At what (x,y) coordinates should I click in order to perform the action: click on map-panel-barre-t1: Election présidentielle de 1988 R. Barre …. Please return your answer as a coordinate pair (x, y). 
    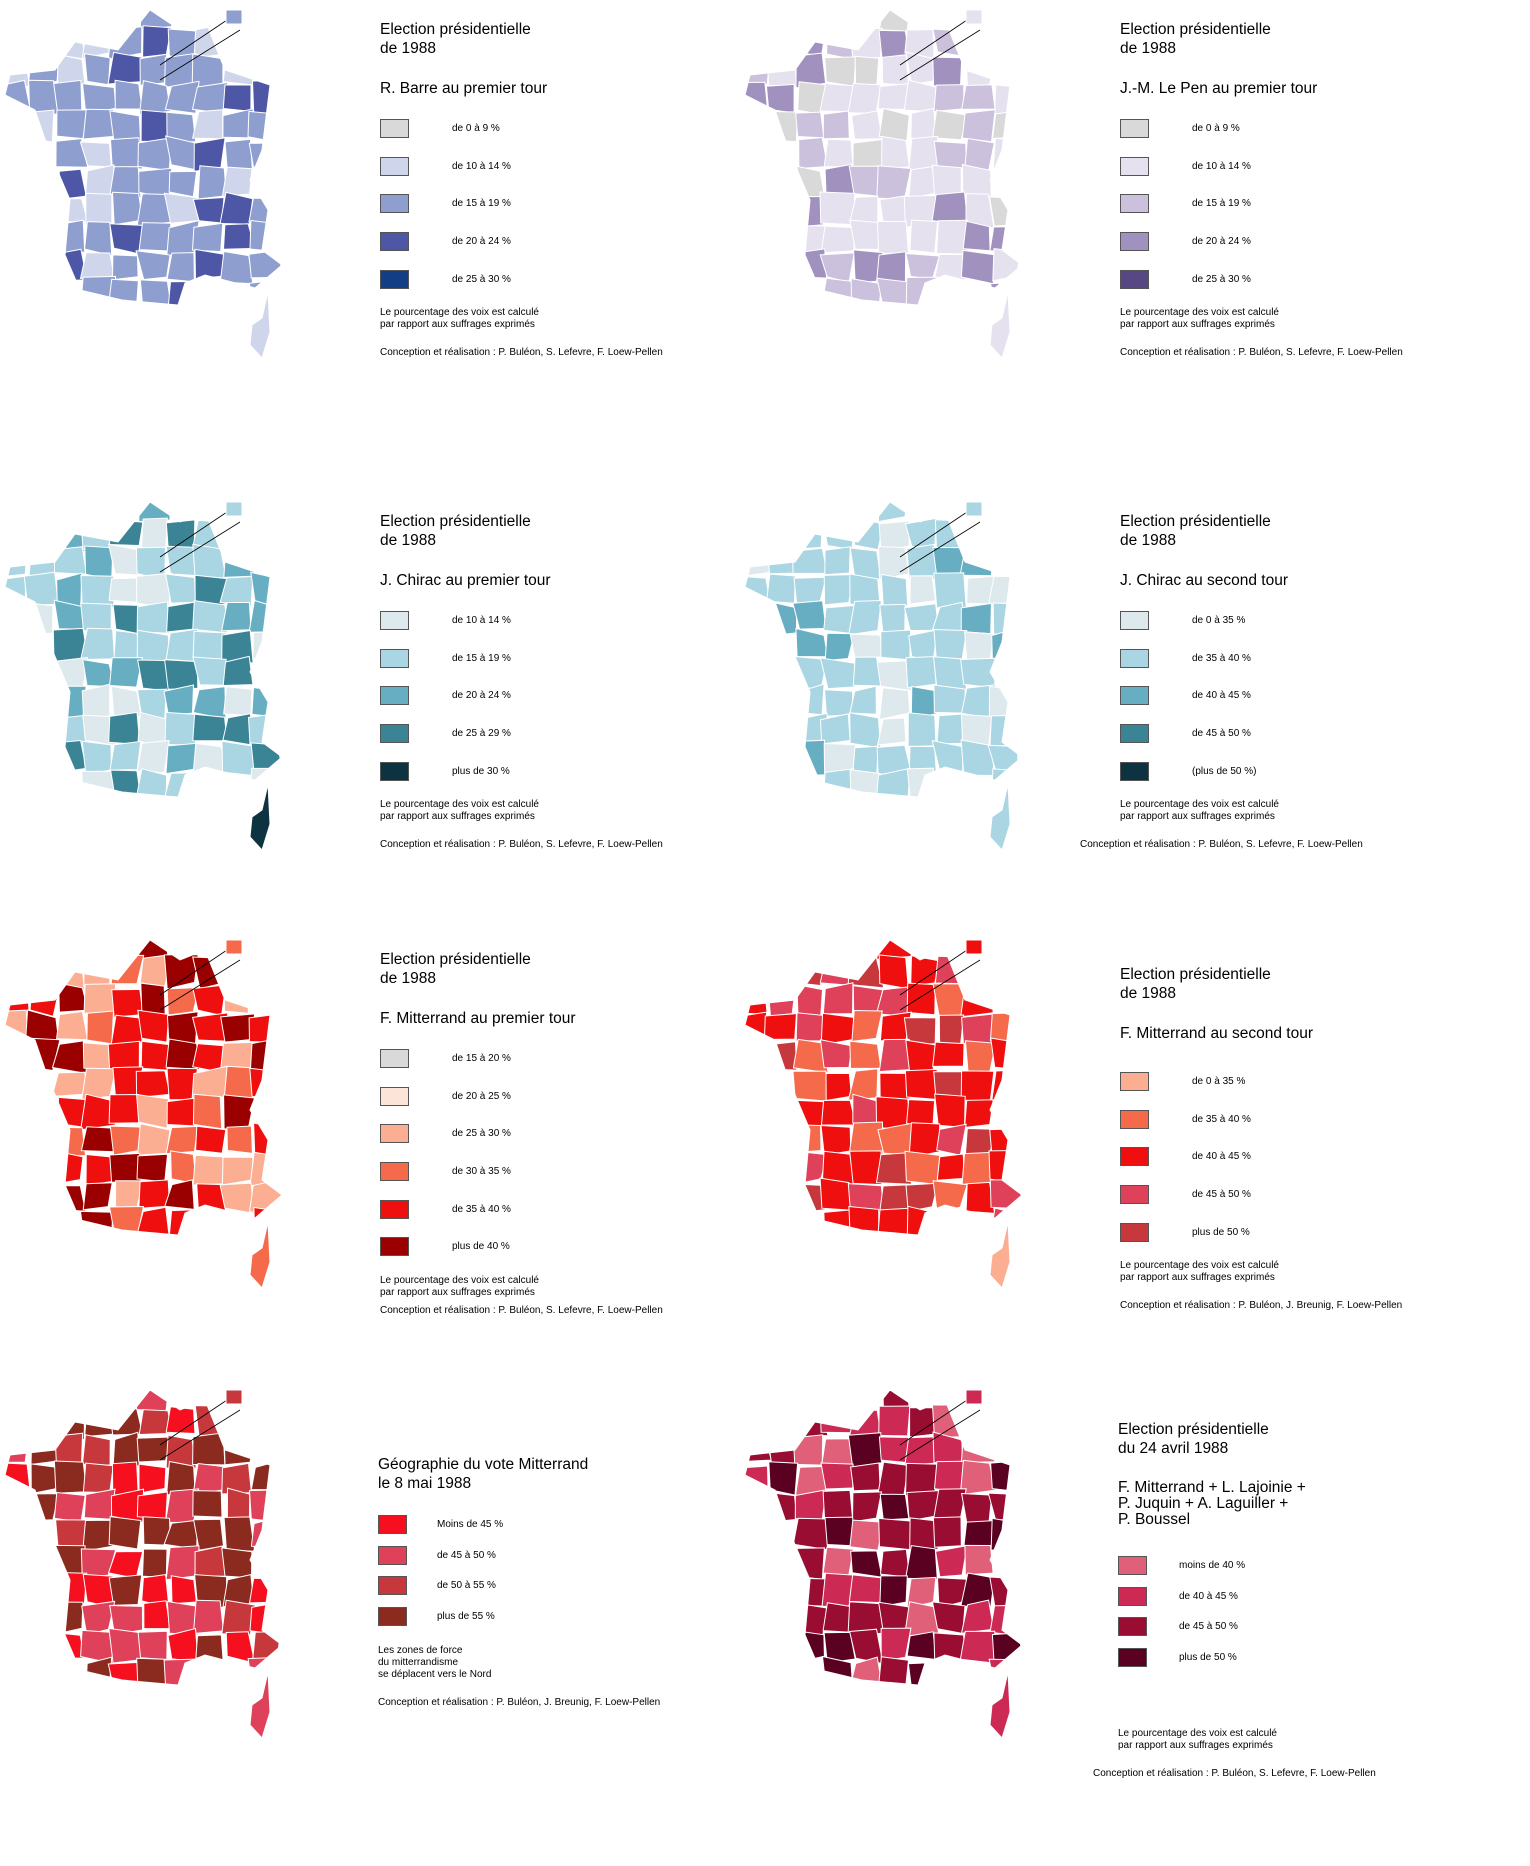
    Looking at the image, I should click on (382, 243).